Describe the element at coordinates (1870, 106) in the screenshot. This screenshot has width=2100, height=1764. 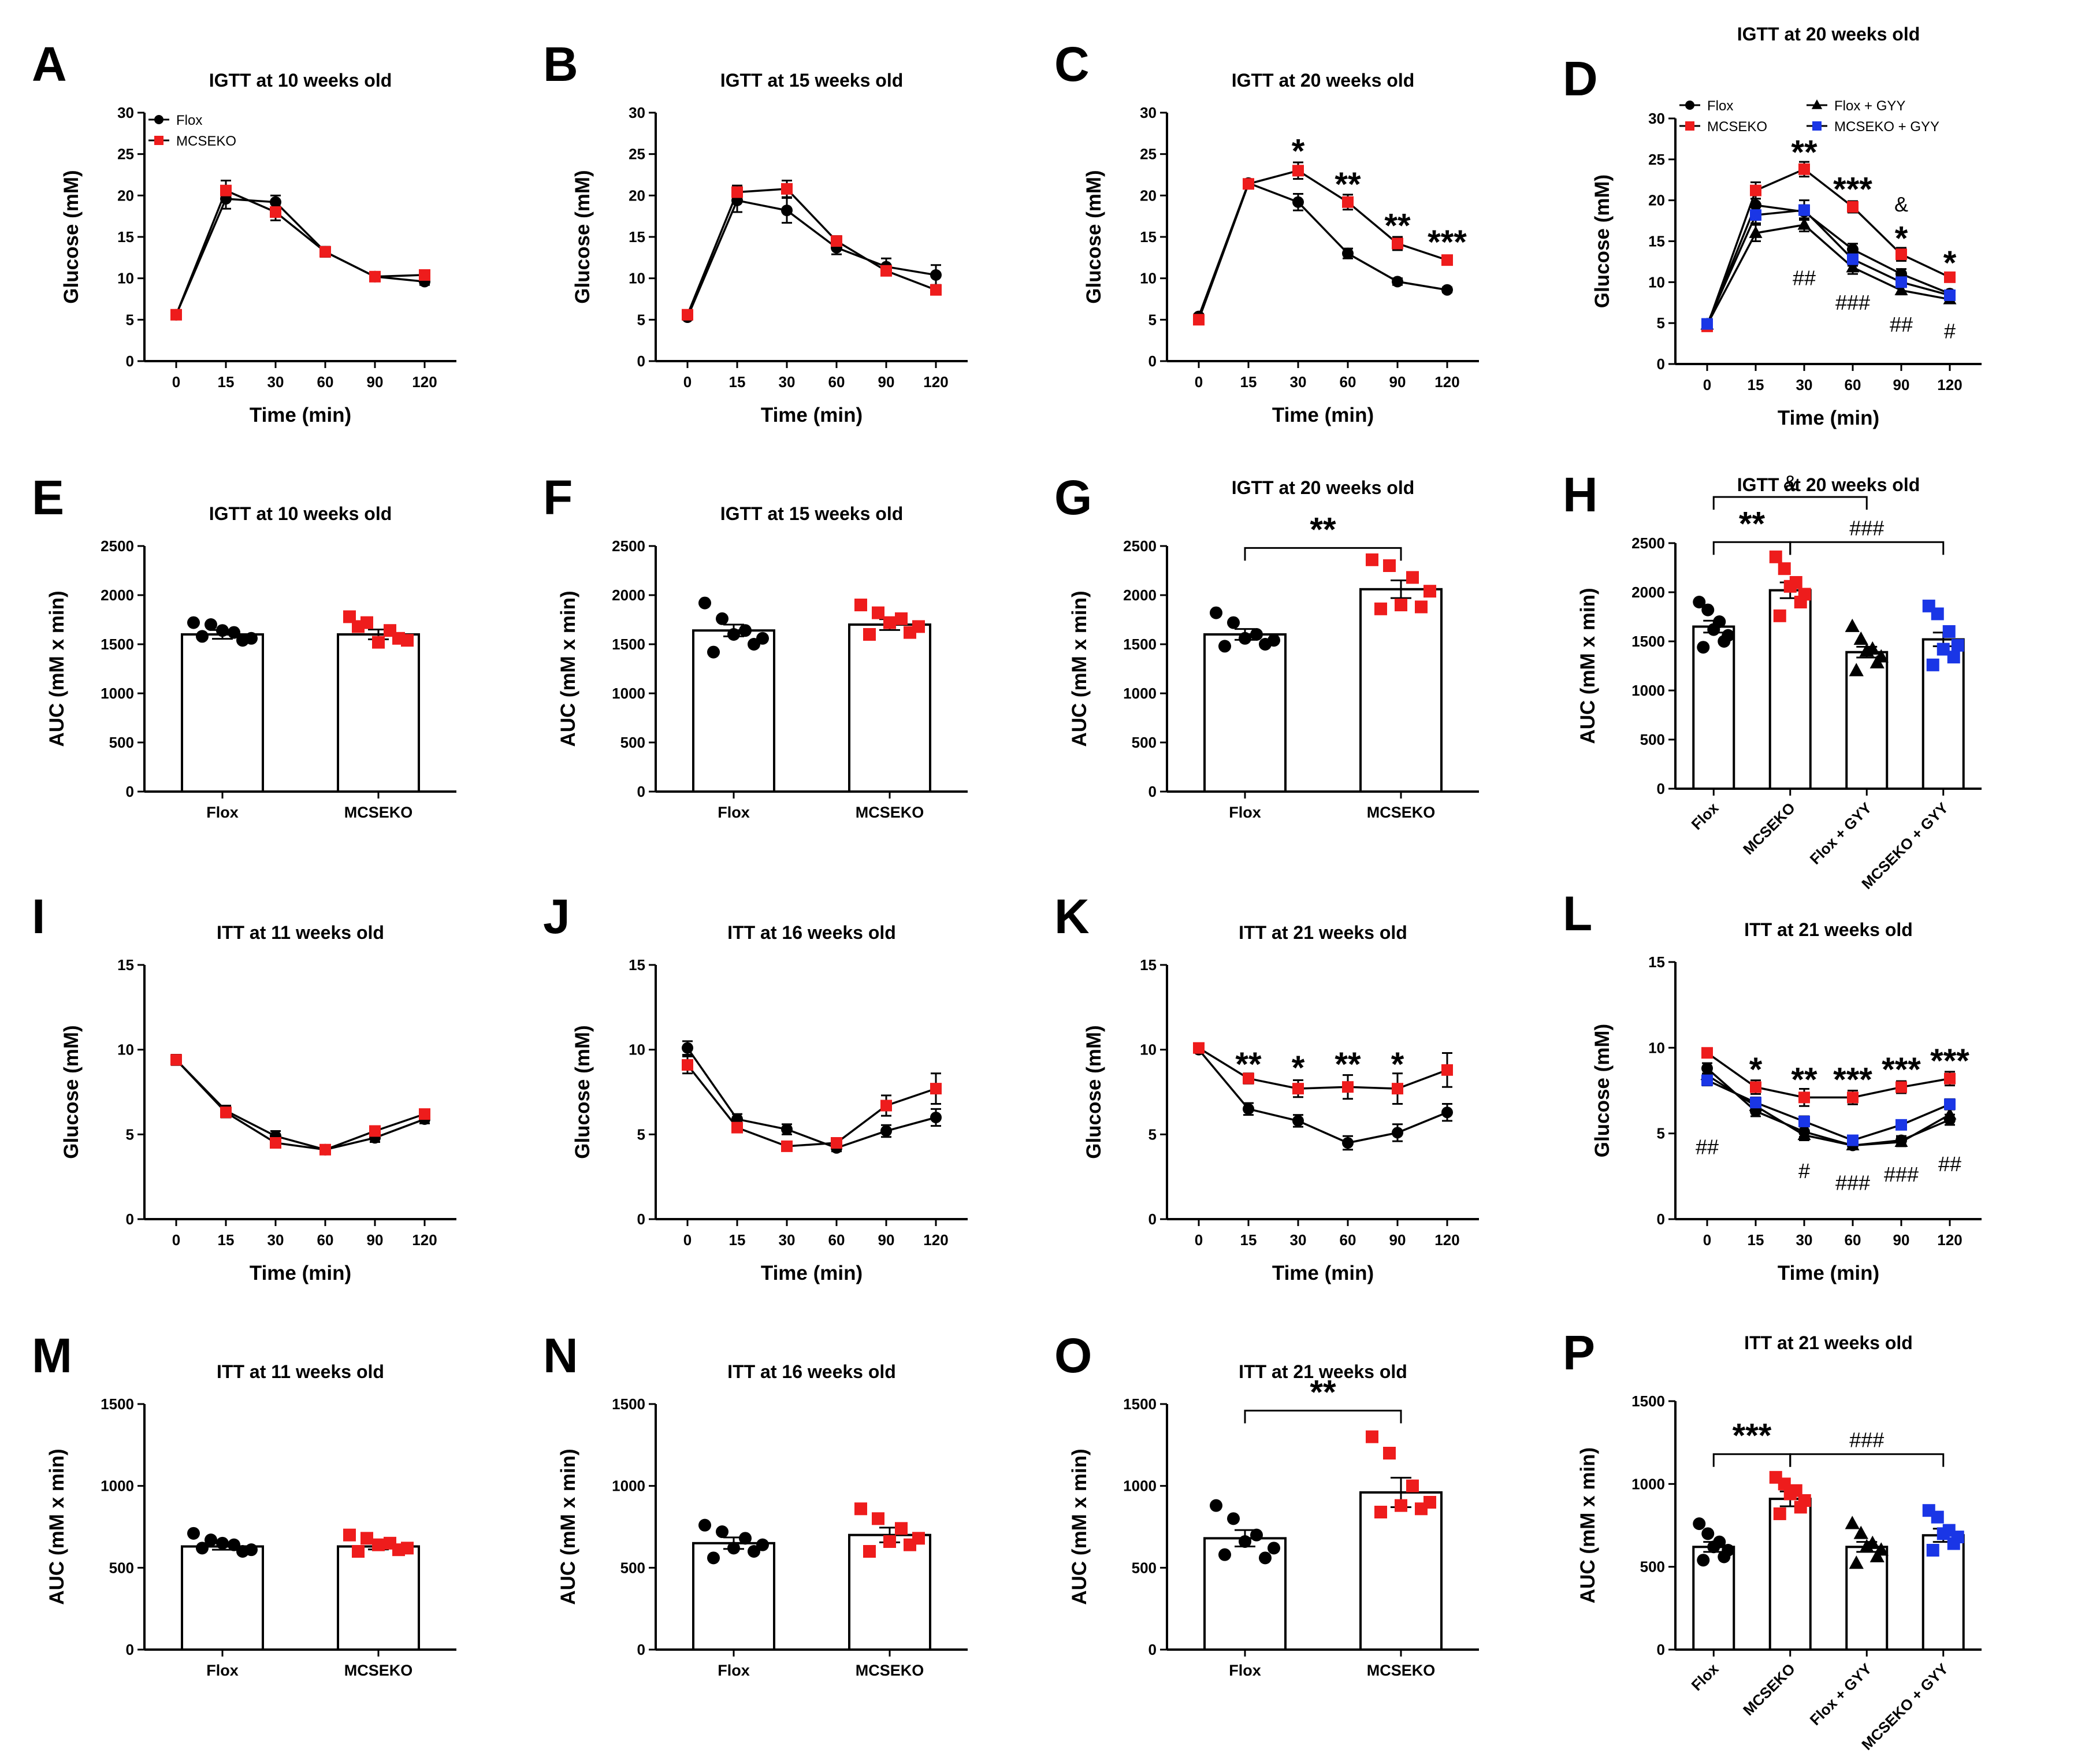
I see `legend-label: Flox + GYY` at that location.